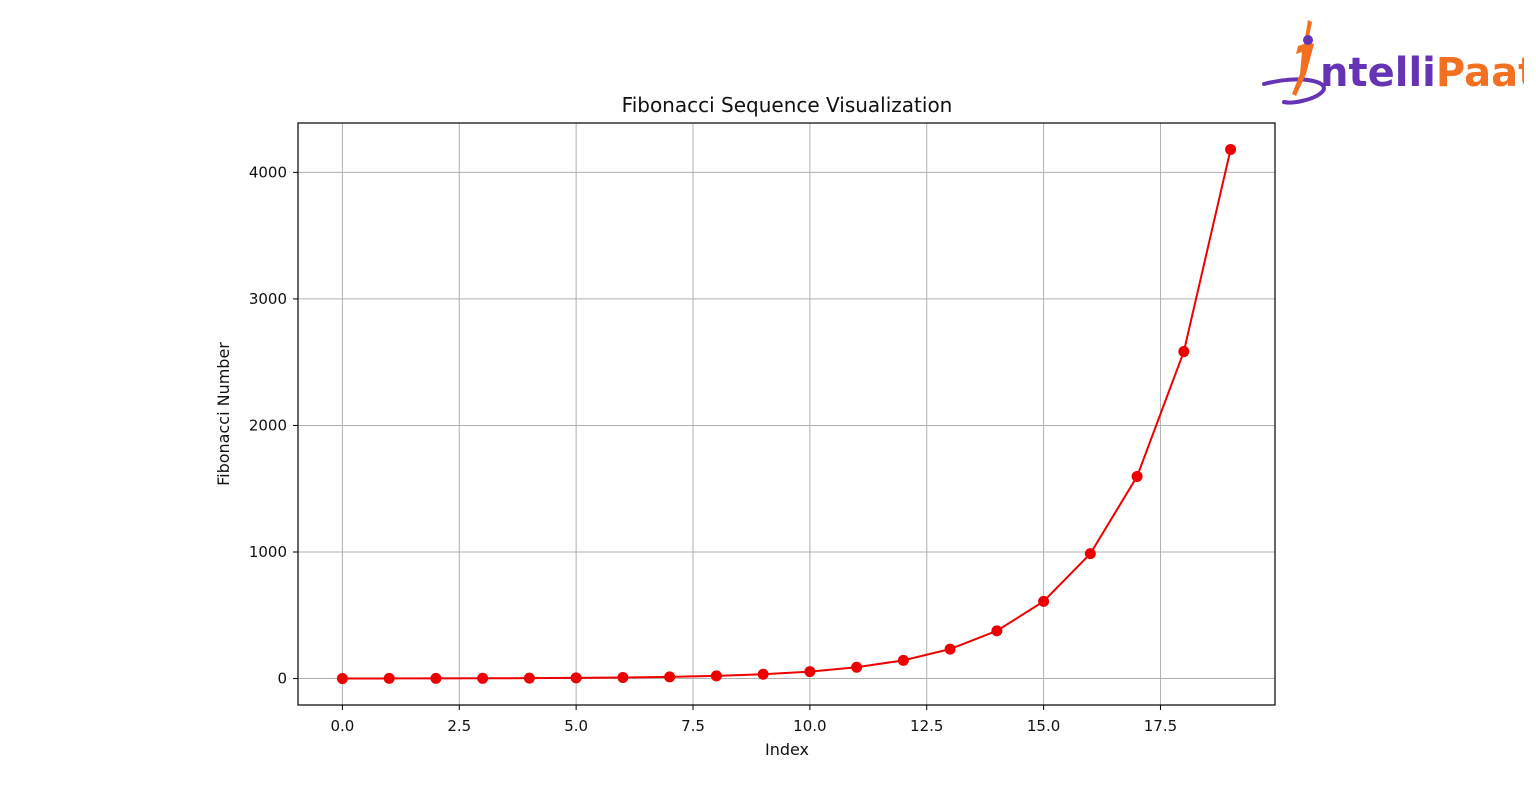 This screenshot has height=796, width=1536. Describe the element at coordinates (268, 299) in the screenshot. I see `y-tick-label: 3000` at that location.